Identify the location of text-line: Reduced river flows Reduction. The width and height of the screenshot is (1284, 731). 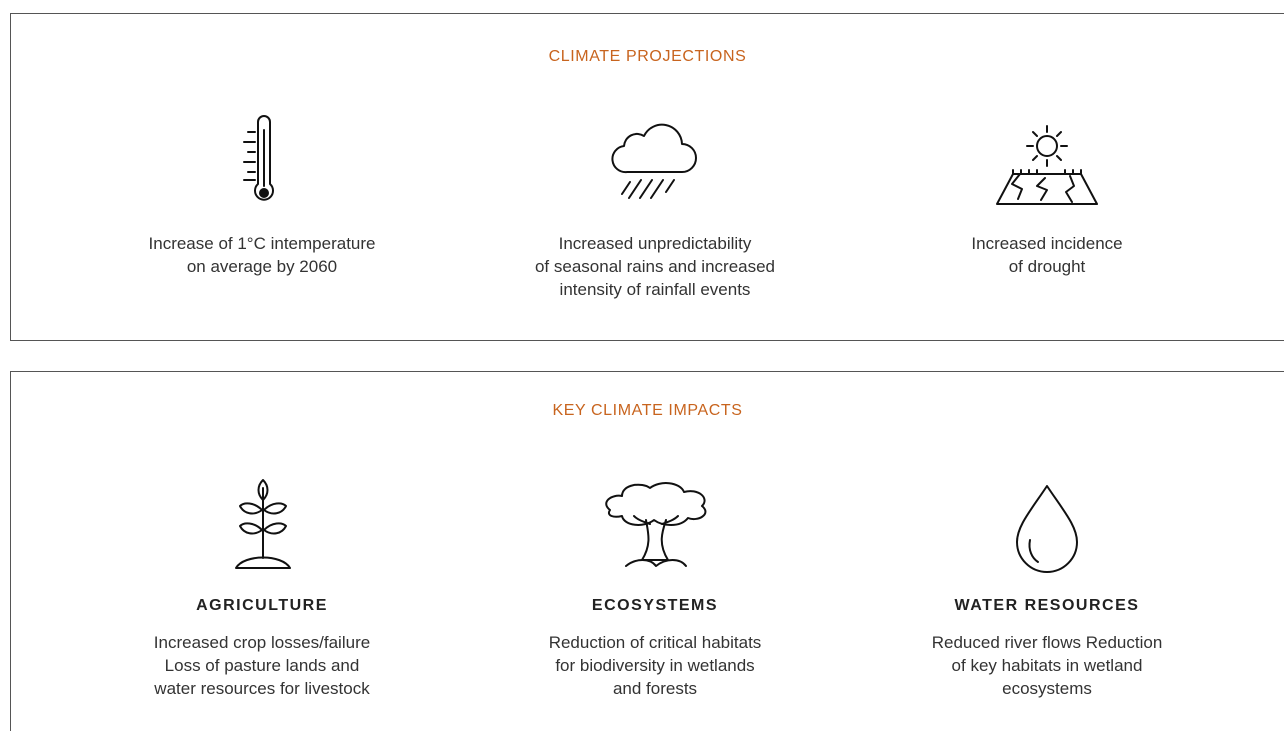
(1047, 642).